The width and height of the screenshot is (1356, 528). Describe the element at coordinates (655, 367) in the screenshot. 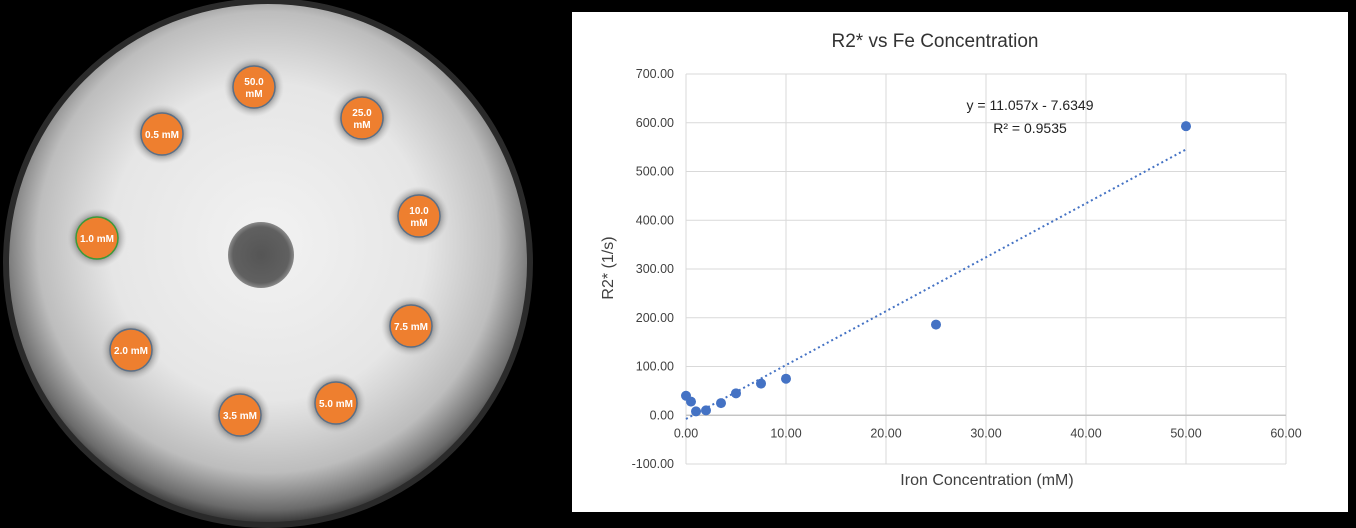

I see `y-tick-label: 100.00` at that location.